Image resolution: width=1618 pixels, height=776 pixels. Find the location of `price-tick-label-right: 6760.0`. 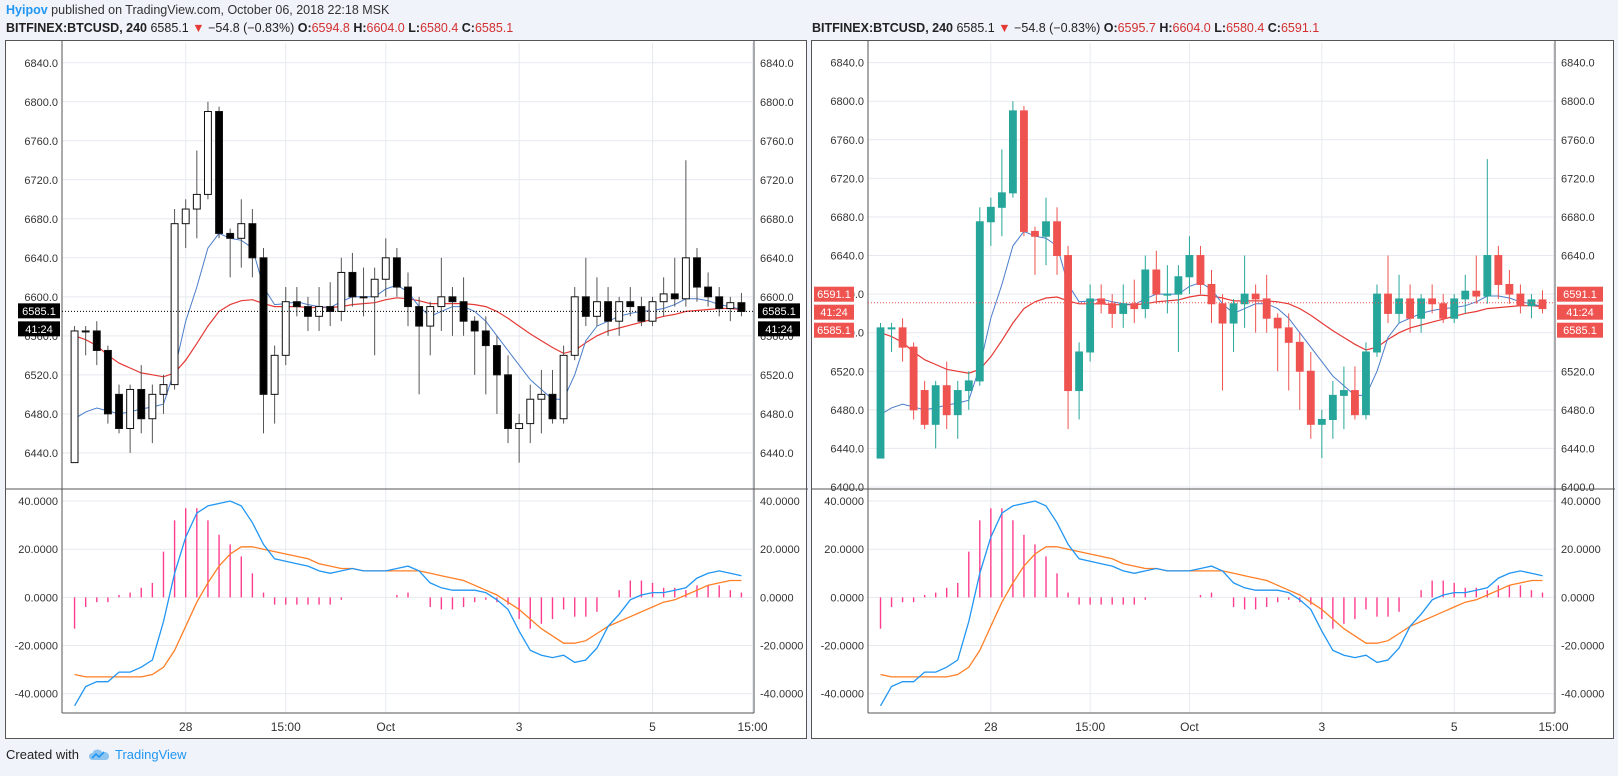

price-tick-label-right: 6760.0 is located at coordinates (777, 142).